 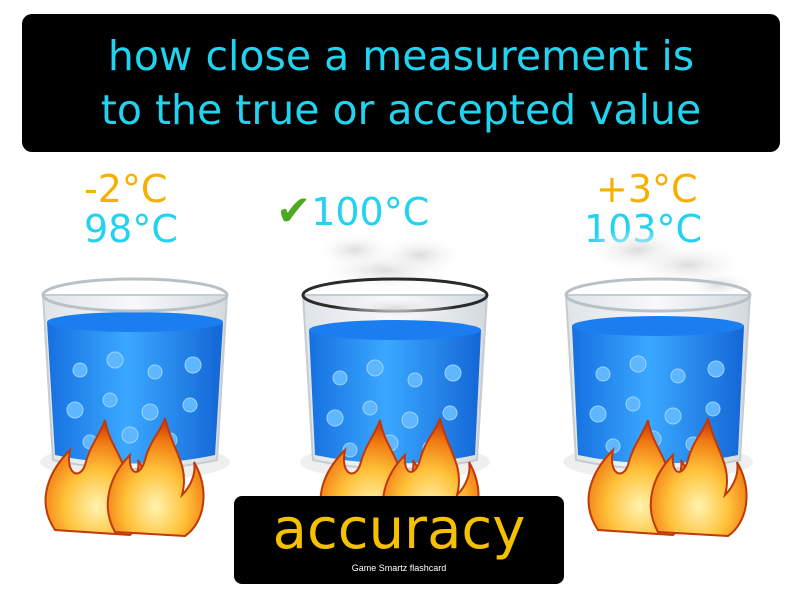 I want to click on definition-line-1: how close a measurement is, so click(x=401, y=56).